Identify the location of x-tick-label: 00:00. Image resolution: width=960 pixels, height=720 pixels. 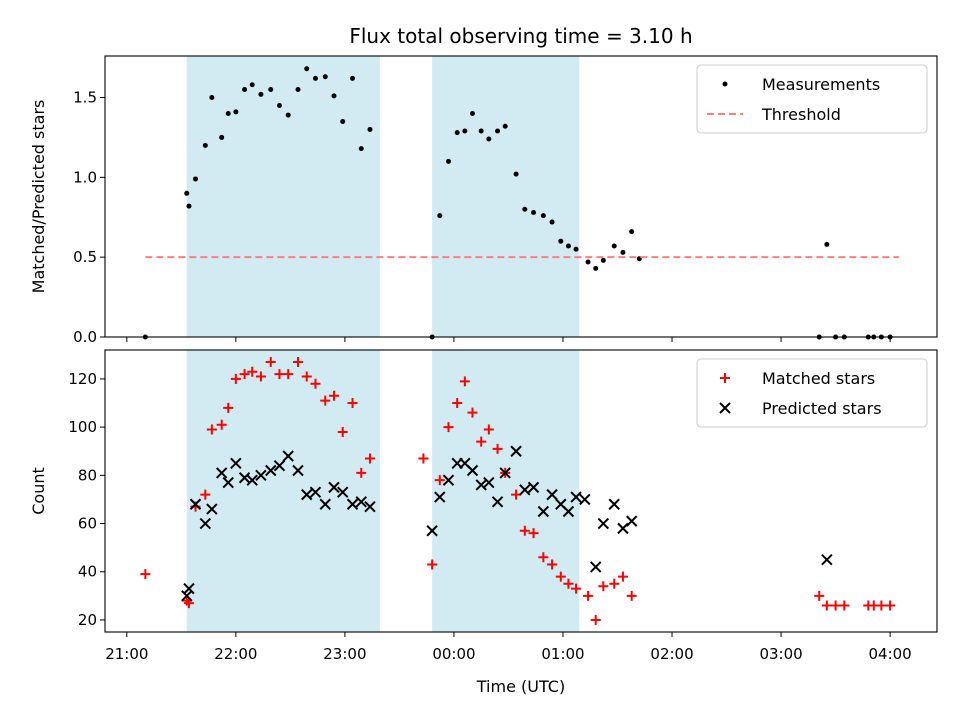
(453, 654).